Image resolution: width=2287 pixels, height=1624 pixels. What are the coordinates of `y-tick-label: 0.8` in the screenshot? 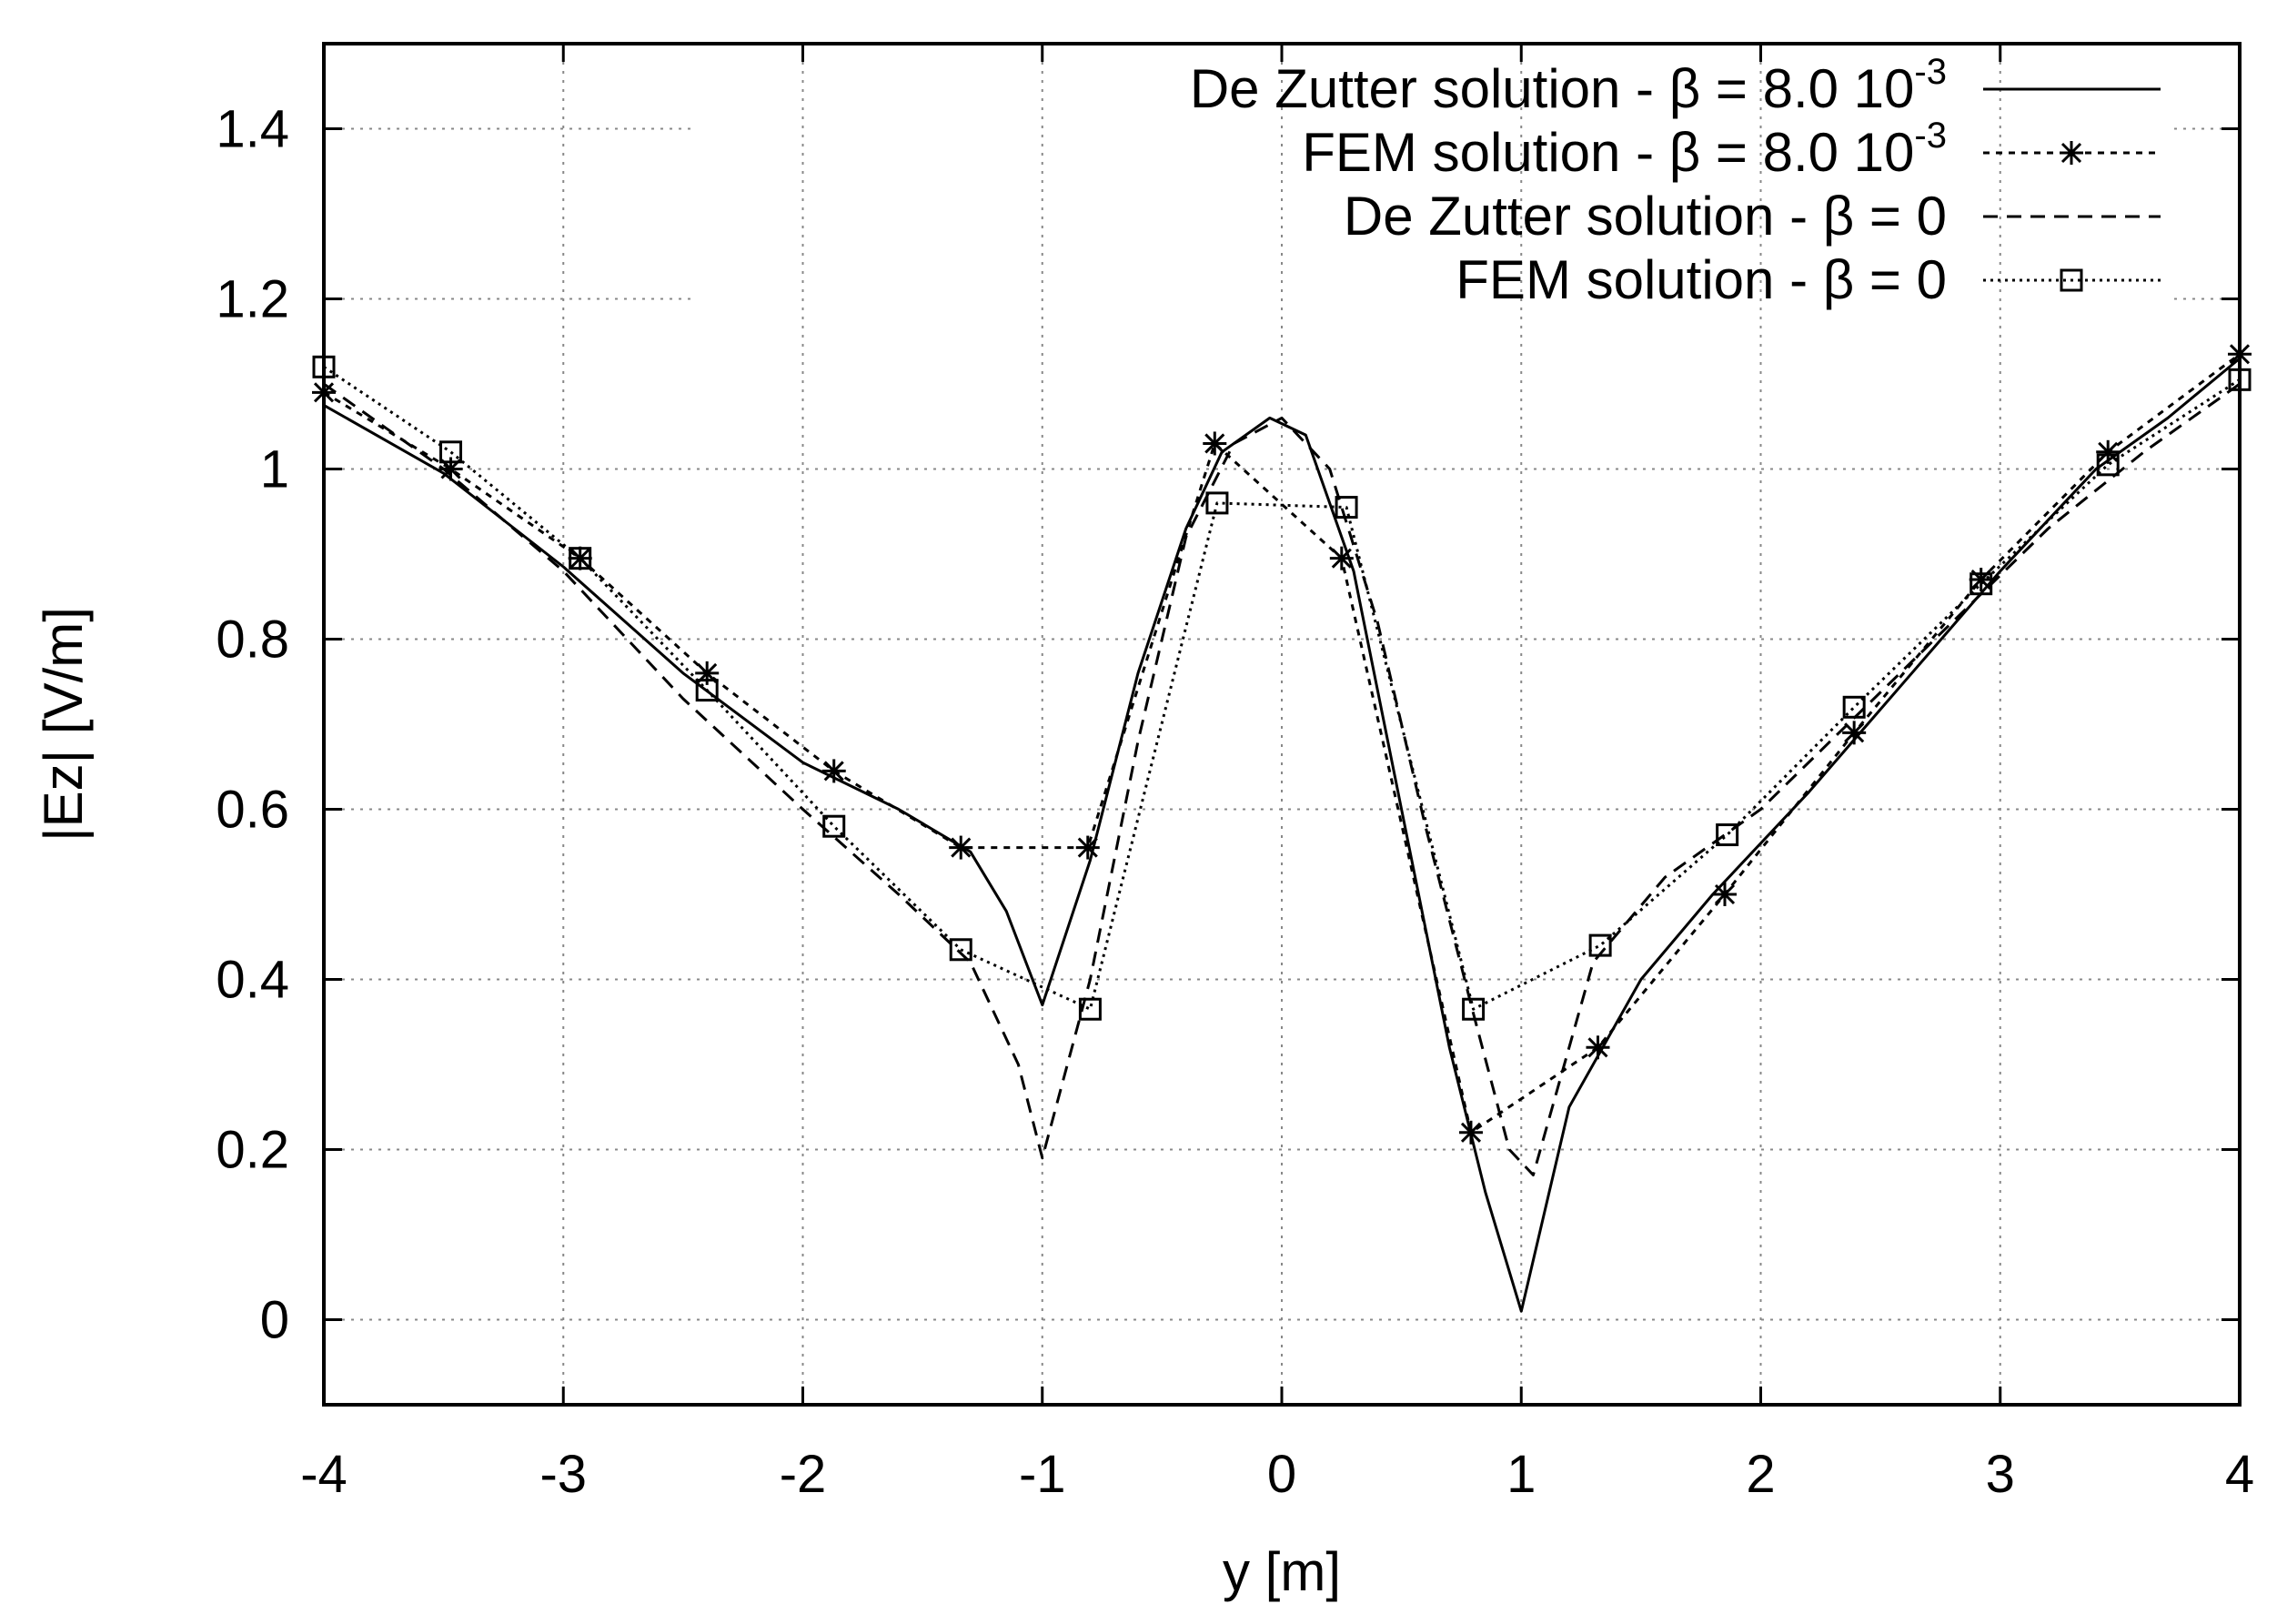 It's located at (252, 640).